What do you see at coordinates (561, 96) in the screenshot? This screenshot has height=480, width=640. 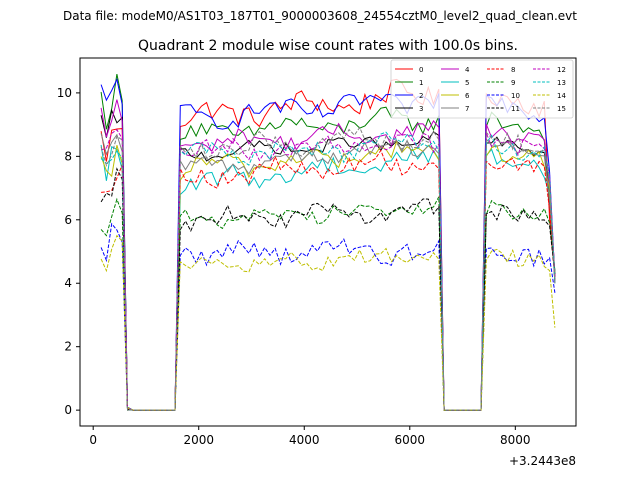 I see `legend-label-14: 14` at bounding box center [561, 96].